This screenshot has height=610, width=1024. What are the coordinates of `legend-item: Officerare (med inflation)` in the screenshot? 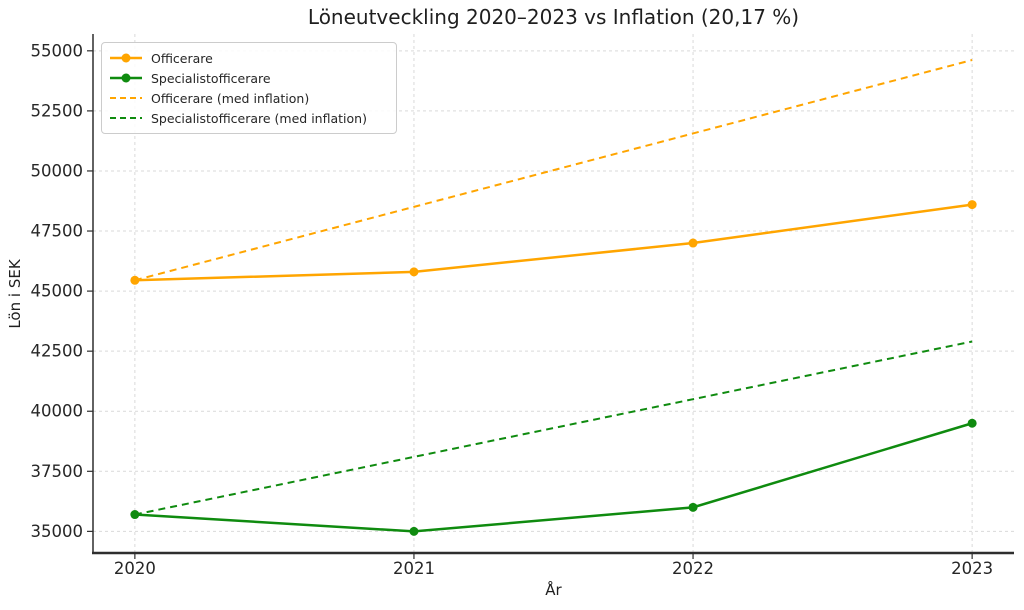 It's located at (248, 98).